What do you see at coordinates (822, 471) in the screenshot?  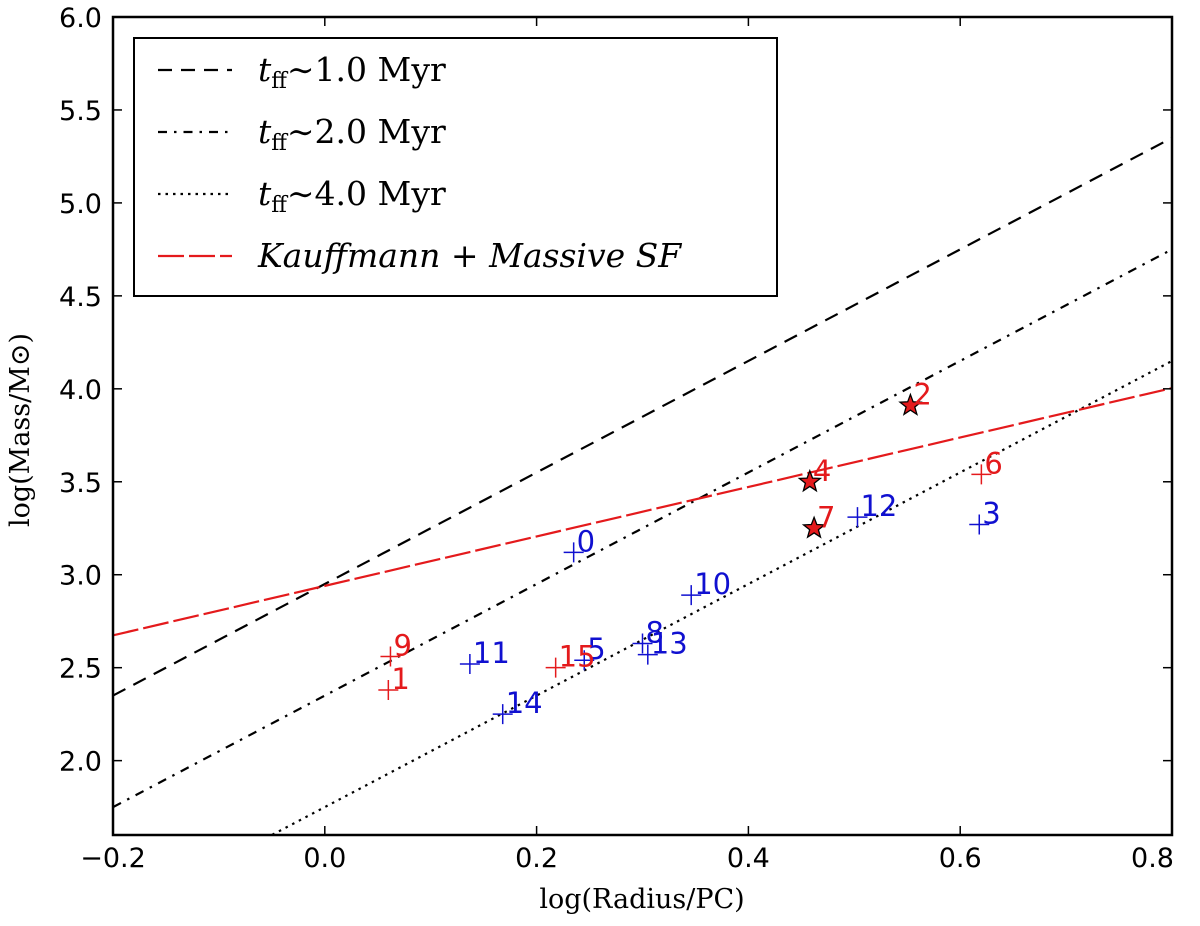 I see `point-label-4: 4` at bounding box center [822, 471].